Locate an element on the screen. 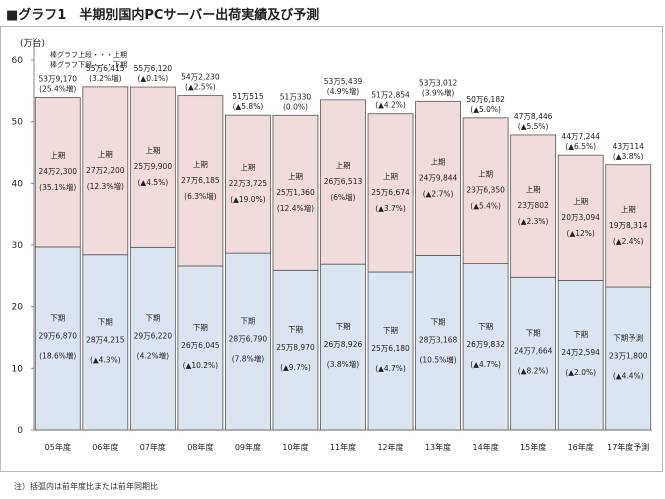 The height and width of the screenshot is (499, 665). bar-total-label: (▲2.5%) is located at coordinates (200, 87).